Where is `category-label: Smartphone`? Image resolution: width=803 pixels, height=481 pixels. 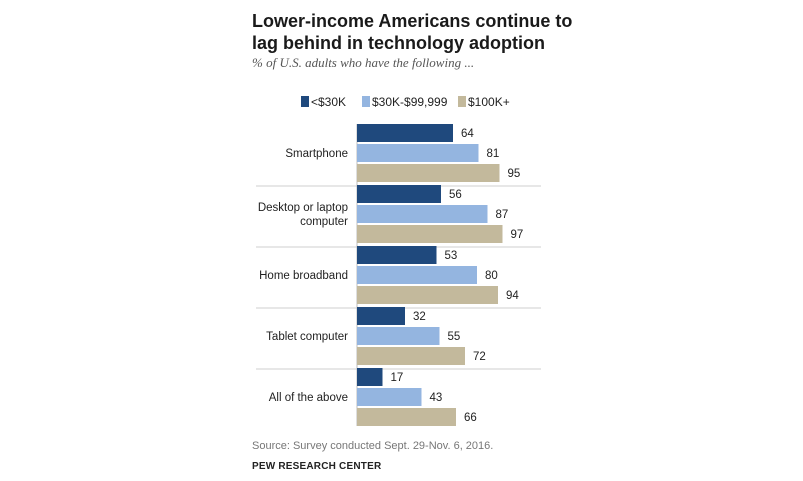 category-label: Smartphone is located at coordinates (316, 154).